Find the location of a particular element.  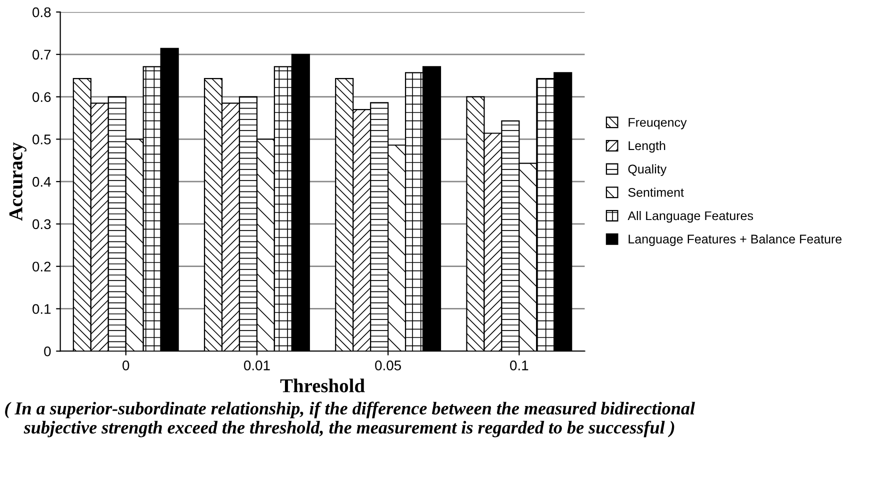

y-tick-label: 0.2 is located at coordinates (41, 267).